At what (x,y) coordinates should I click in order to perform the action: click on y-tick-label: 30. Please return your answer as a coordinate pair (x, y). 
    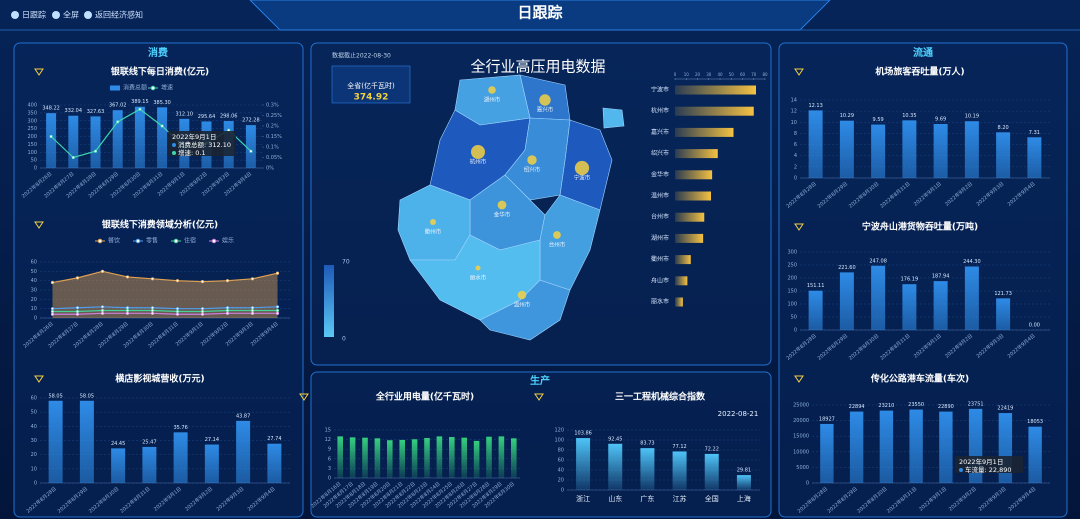
    Looking at the image, I should click on (34, 291).